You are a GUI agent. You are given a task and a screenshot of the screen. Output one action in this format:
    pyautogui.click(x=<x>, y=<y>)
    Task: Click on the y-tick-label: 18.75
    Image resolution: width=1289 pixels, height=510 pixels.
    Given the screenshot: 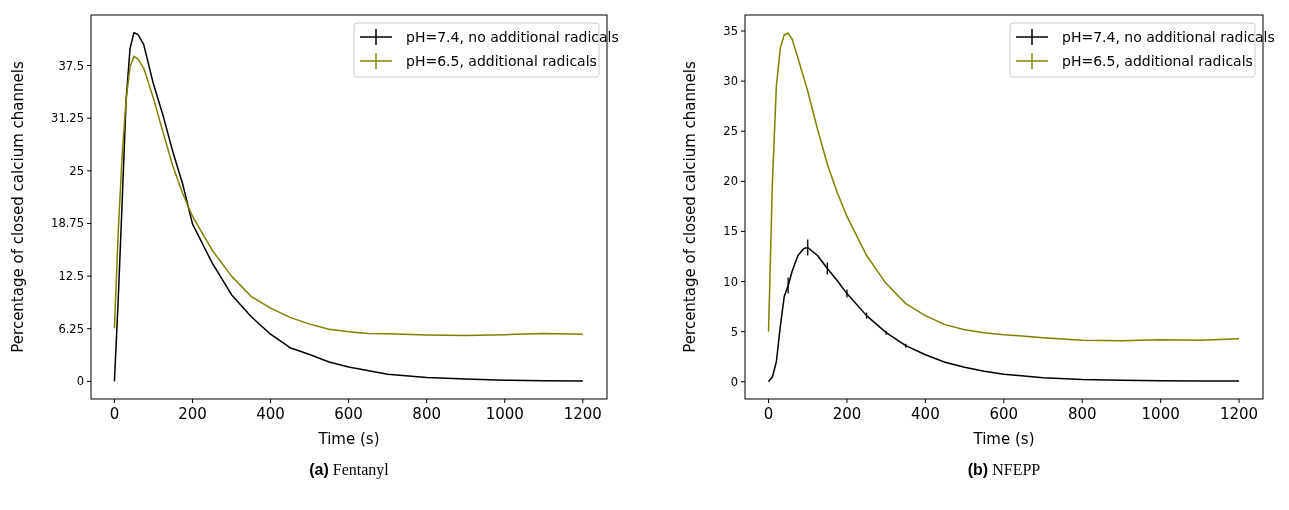 What is the action you would take?
    pyautogui.click(x=67, y=223)
    